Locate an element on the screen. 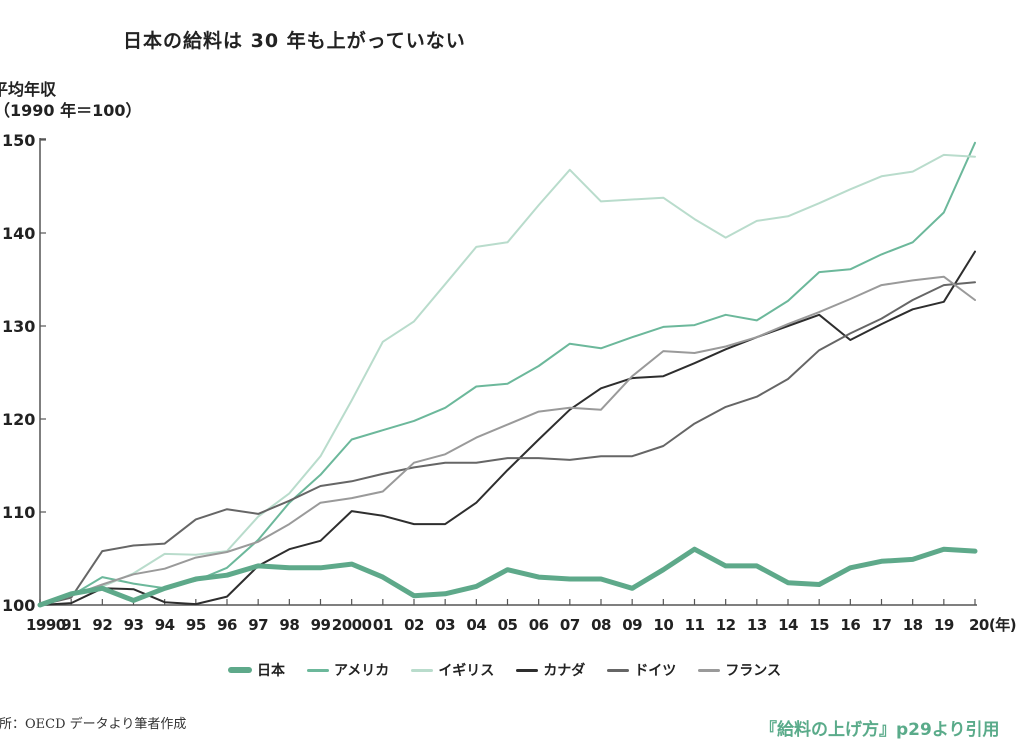 The image size is (1024, 741). legend-label: カナダ is located at coordinates (564, 671).